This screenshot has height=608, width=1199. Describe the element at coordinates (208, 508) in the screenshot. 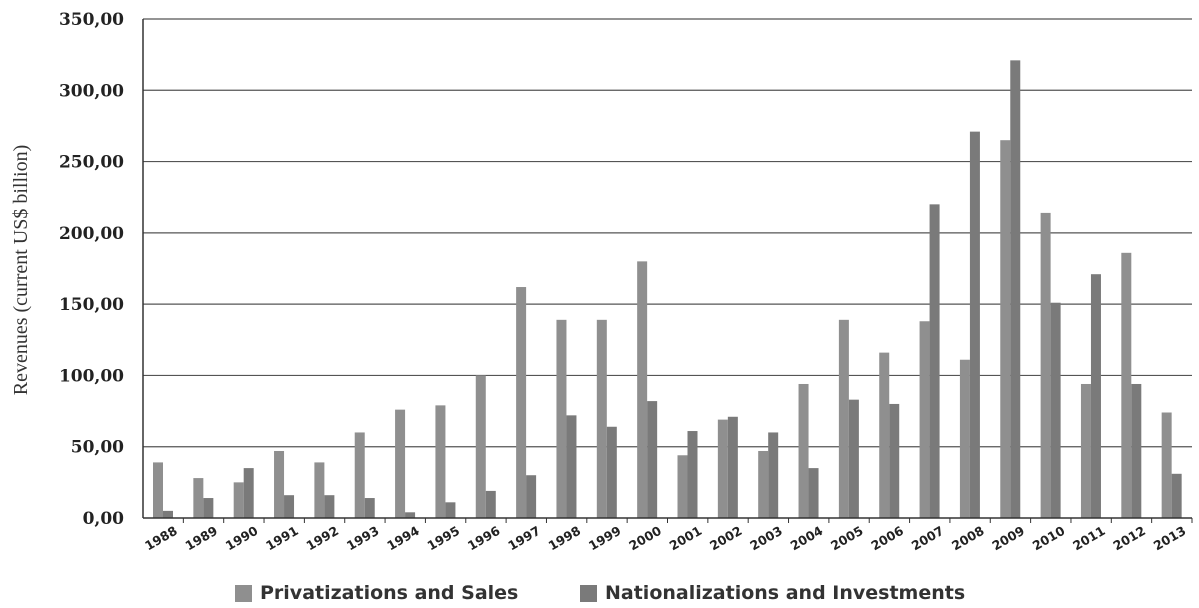

I see `bar-nationalizations-1989` at that location.